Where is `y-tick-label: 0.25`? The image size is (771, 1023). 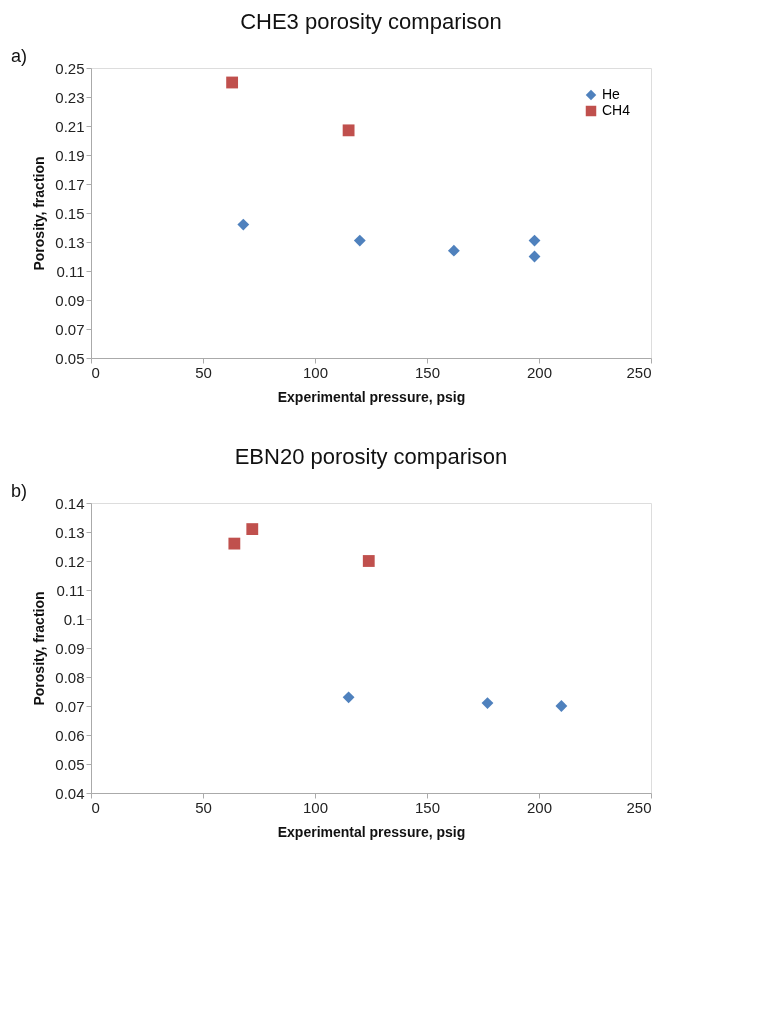 y-tick-label: 0.25 is located at coordinates (70, 68).